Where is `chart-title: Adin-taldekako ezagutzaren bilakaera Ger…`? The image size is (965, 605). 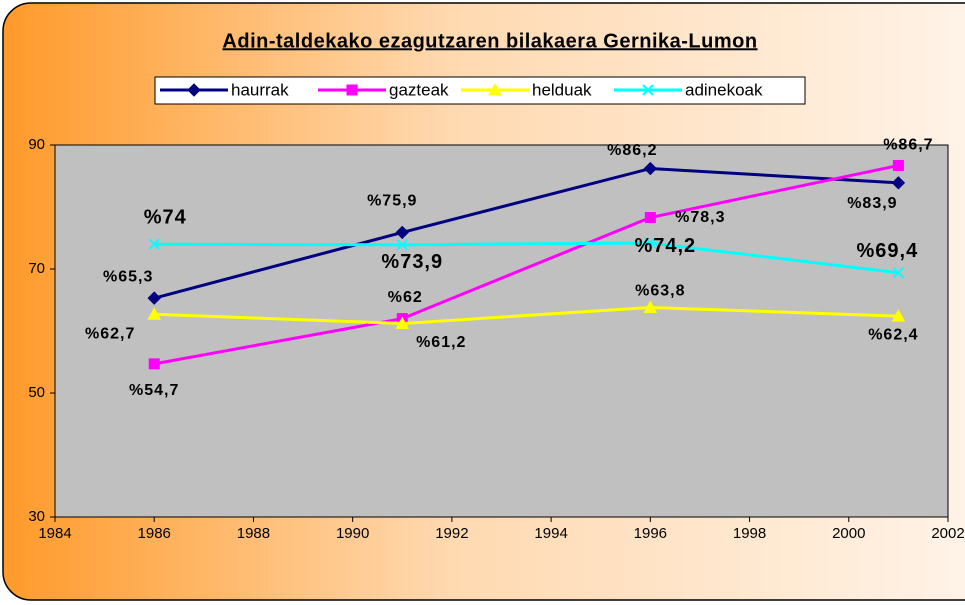
chart-title: Adin-taldekako ezagutzaren bilakaera Ger… is located at coordinates (489, 41).